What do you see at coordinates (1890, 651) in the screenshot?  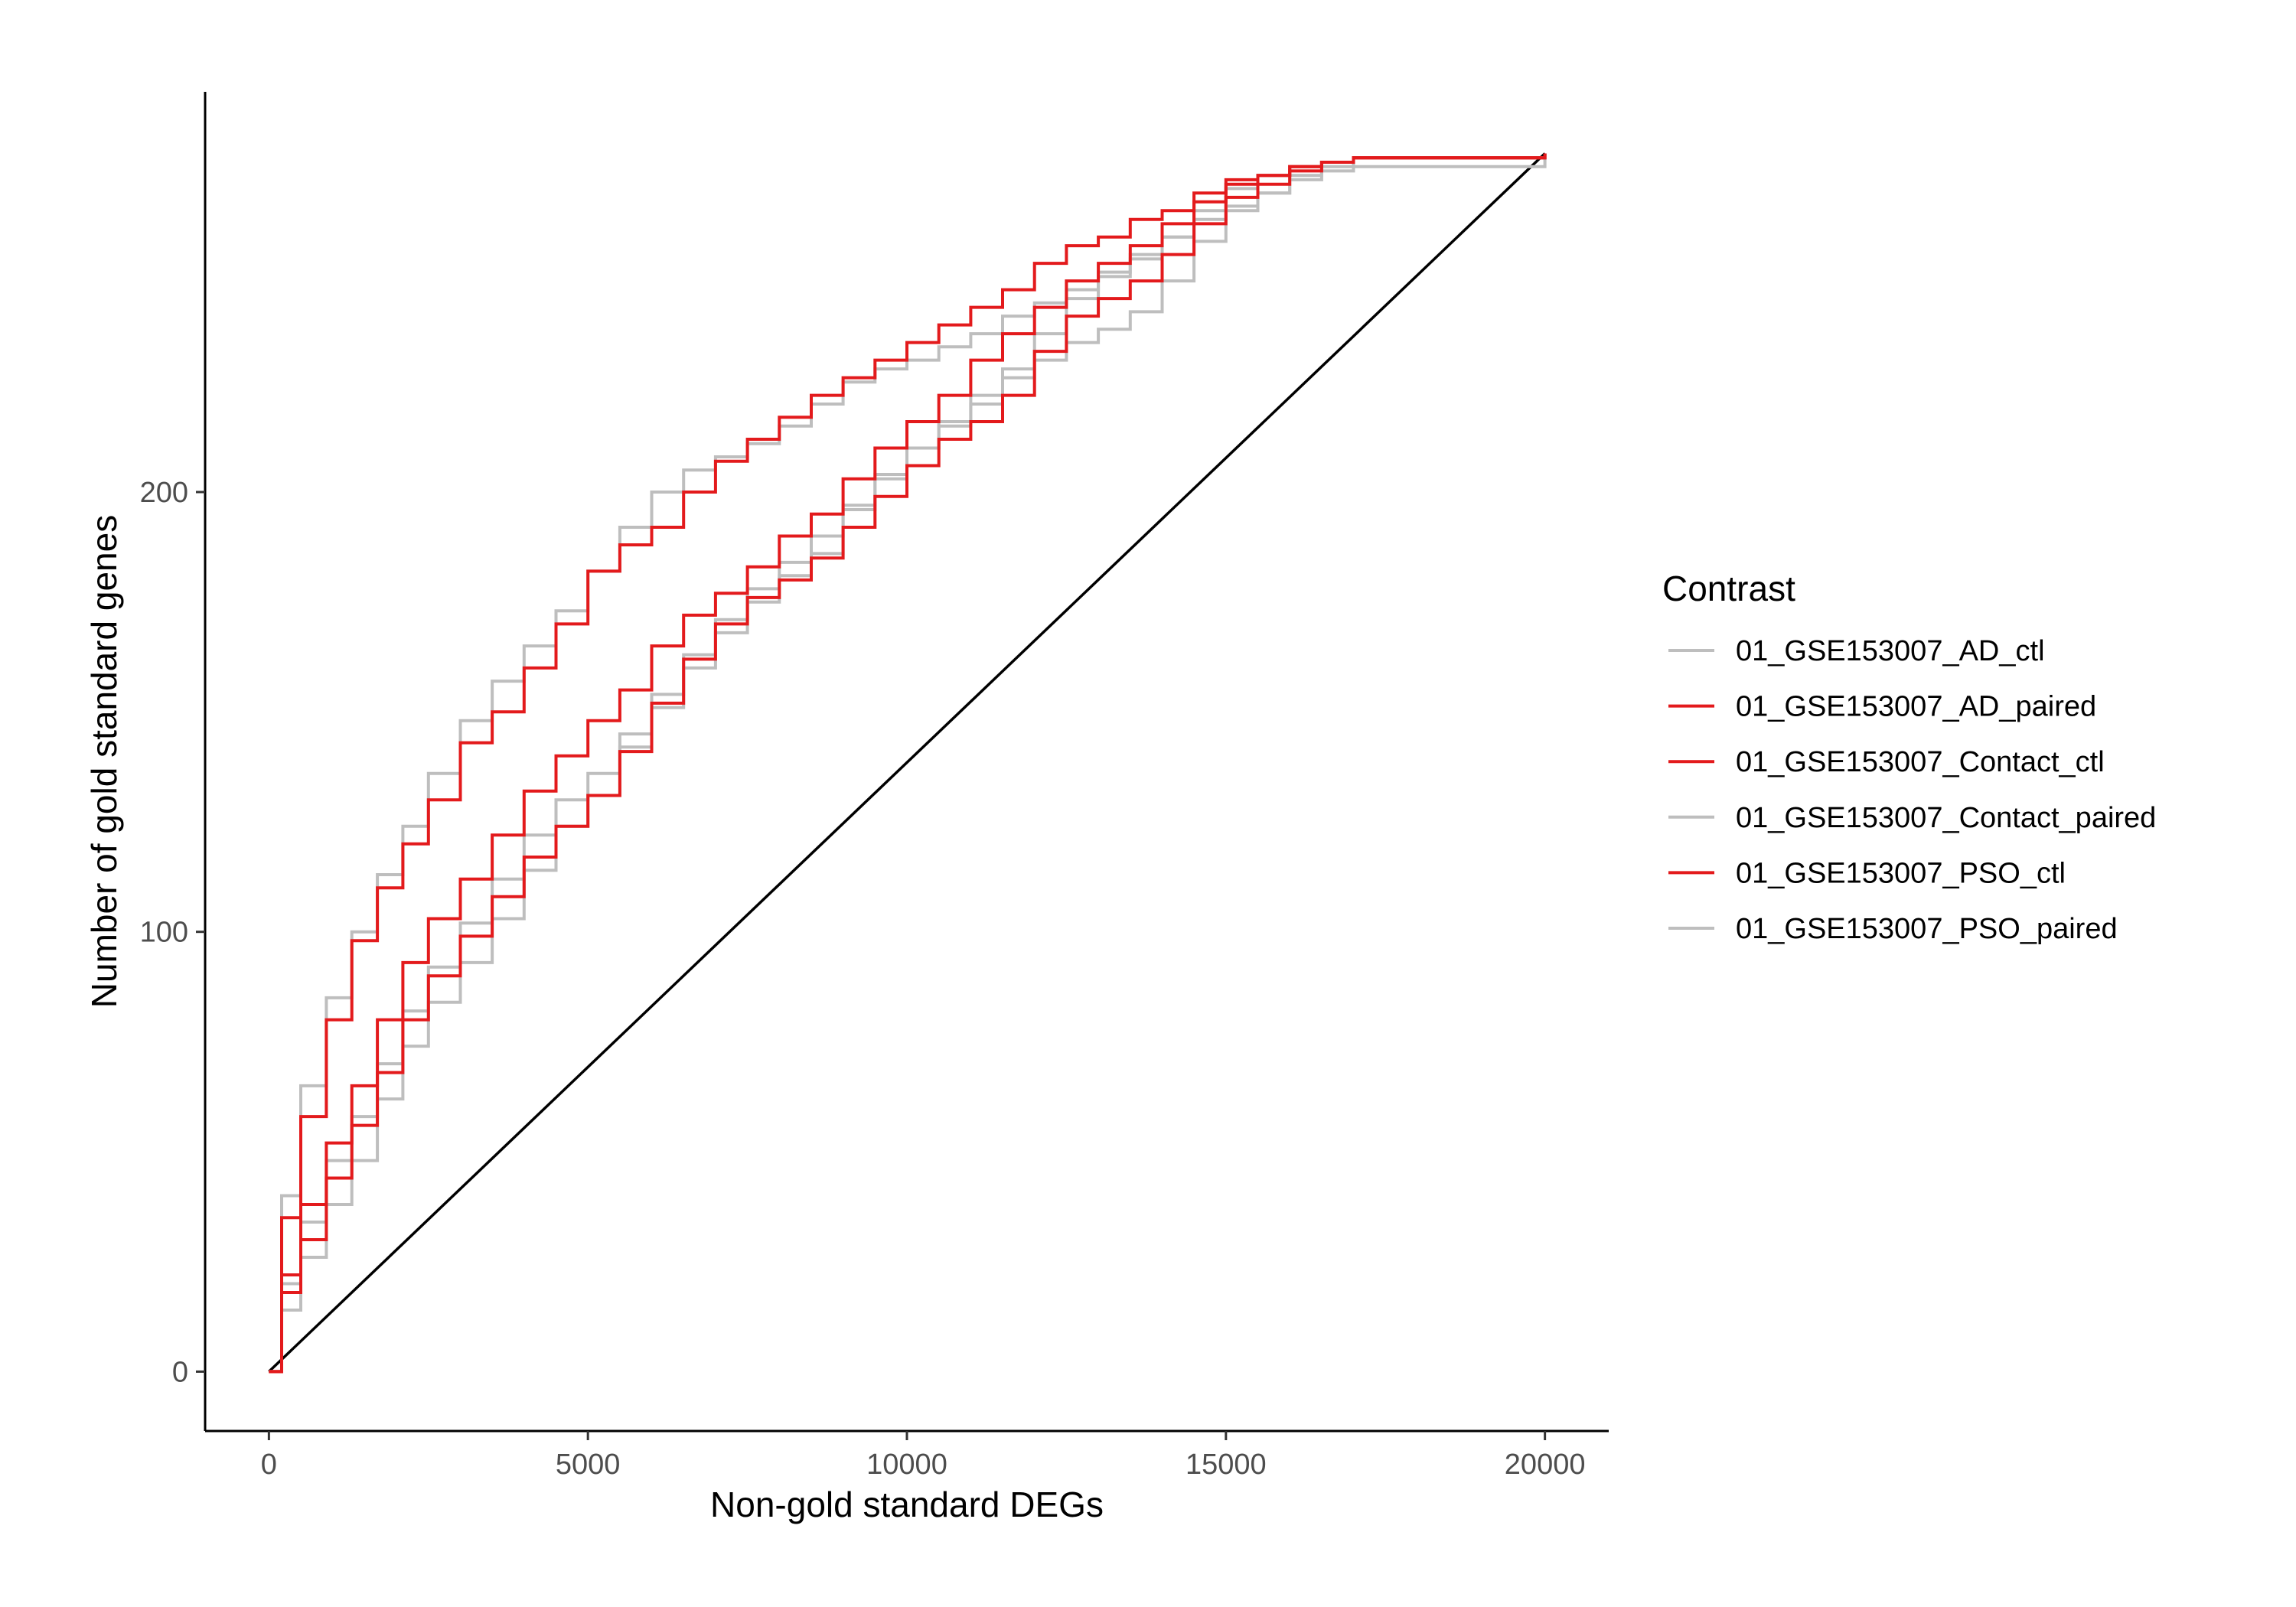 I see `legend-label: 01_GSE153007_AD_ctl` at bounding box center [1890, 651].